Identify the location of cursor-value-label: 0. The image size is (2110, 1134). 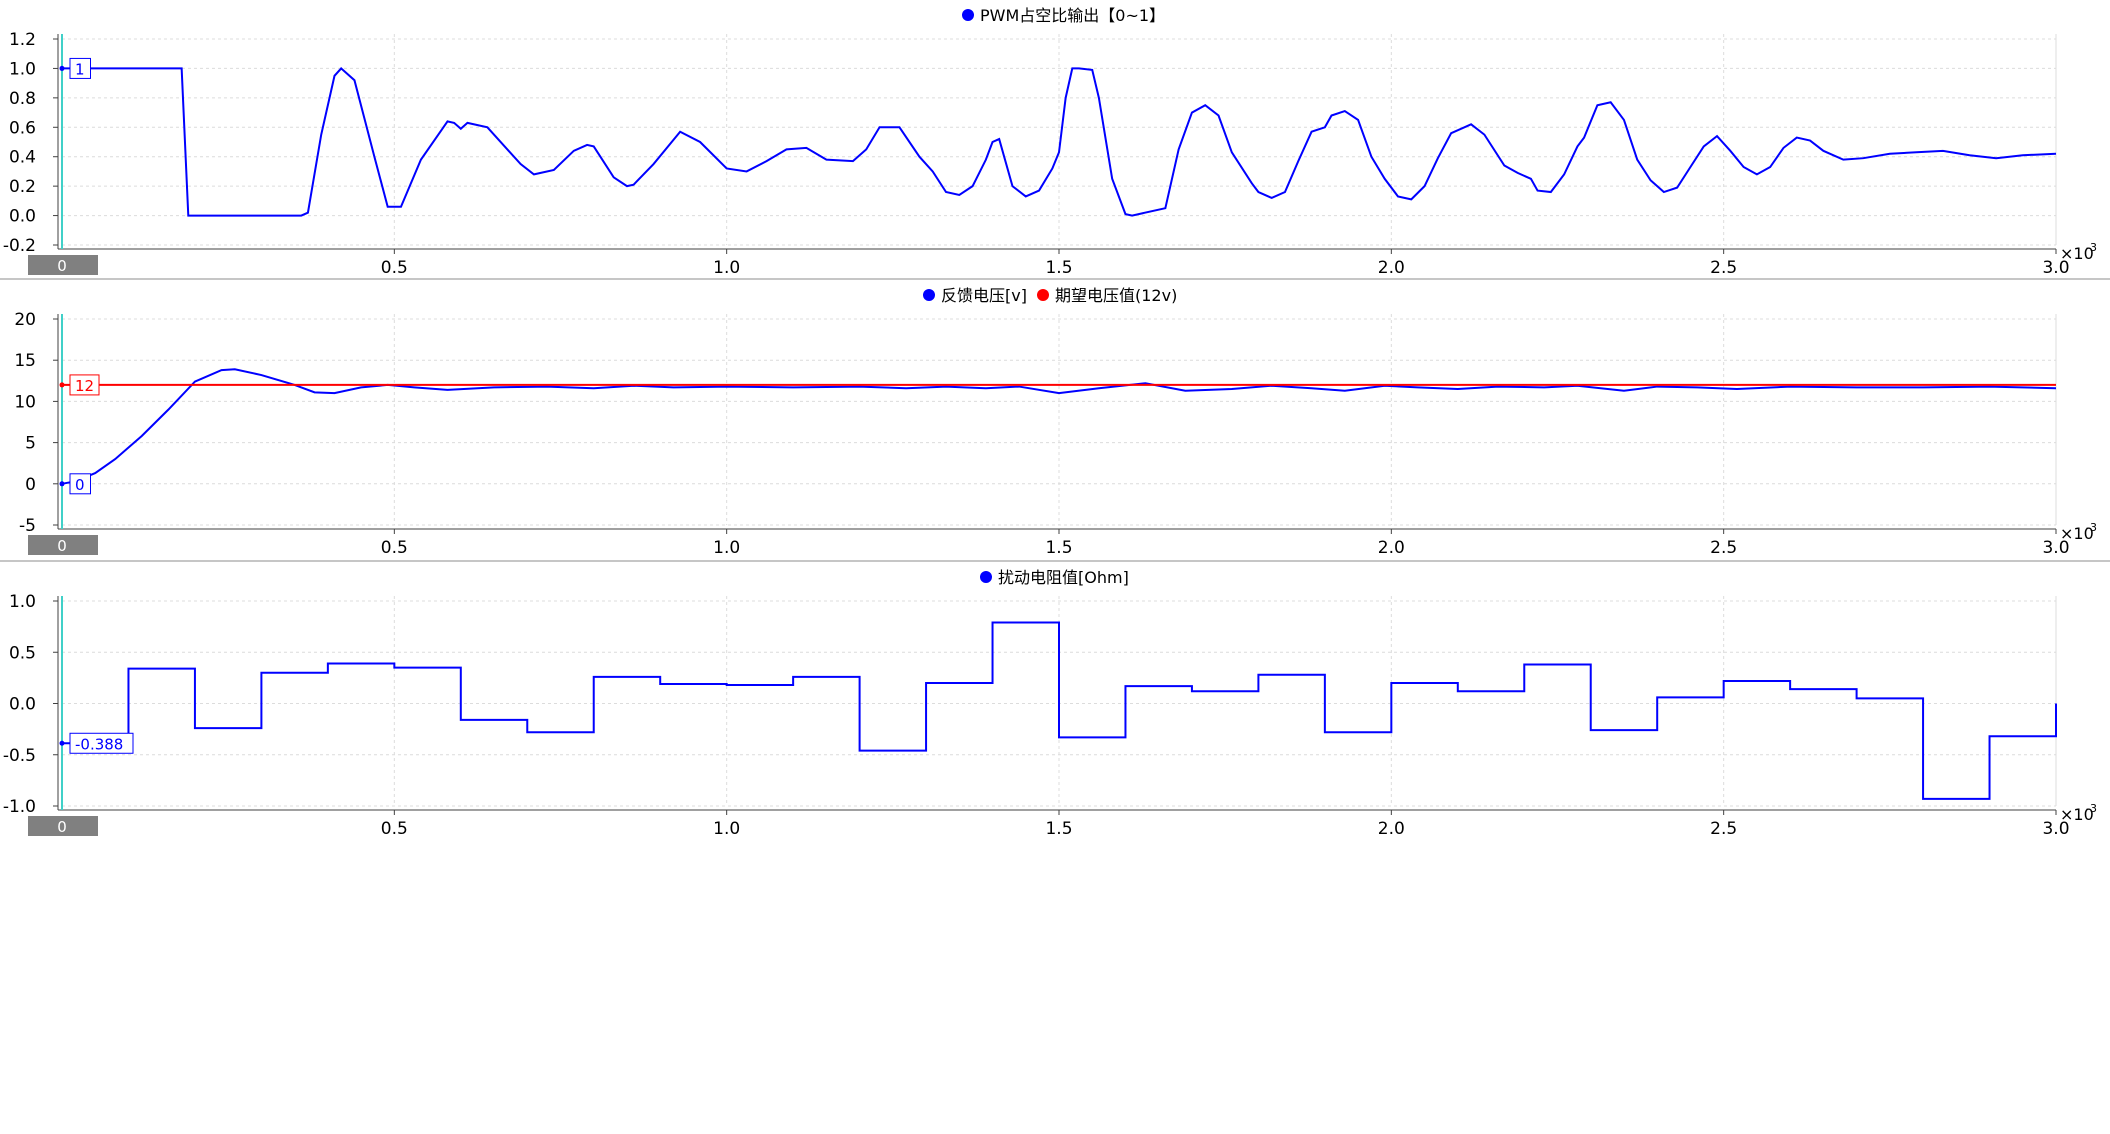
(80, 485).